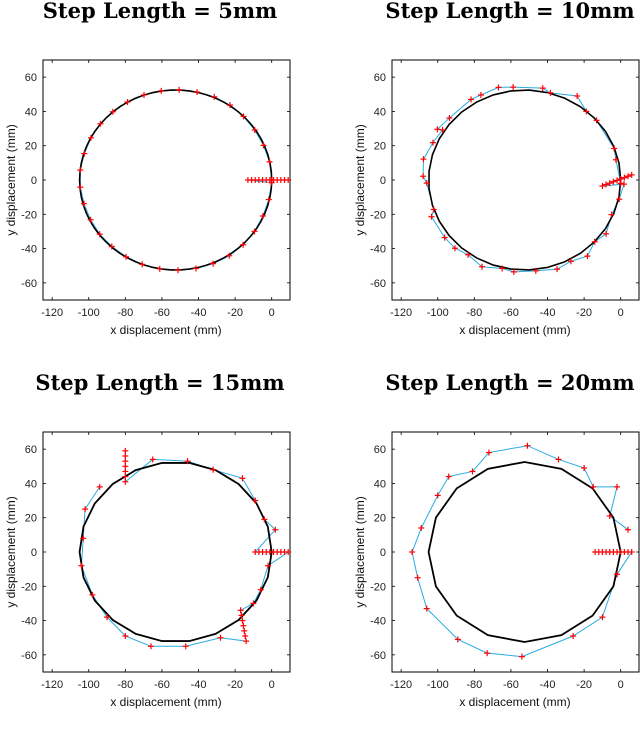 The height and width of the screenshot is (745, 640). I want to click on x-tick-label: -120, so click(52, 313).